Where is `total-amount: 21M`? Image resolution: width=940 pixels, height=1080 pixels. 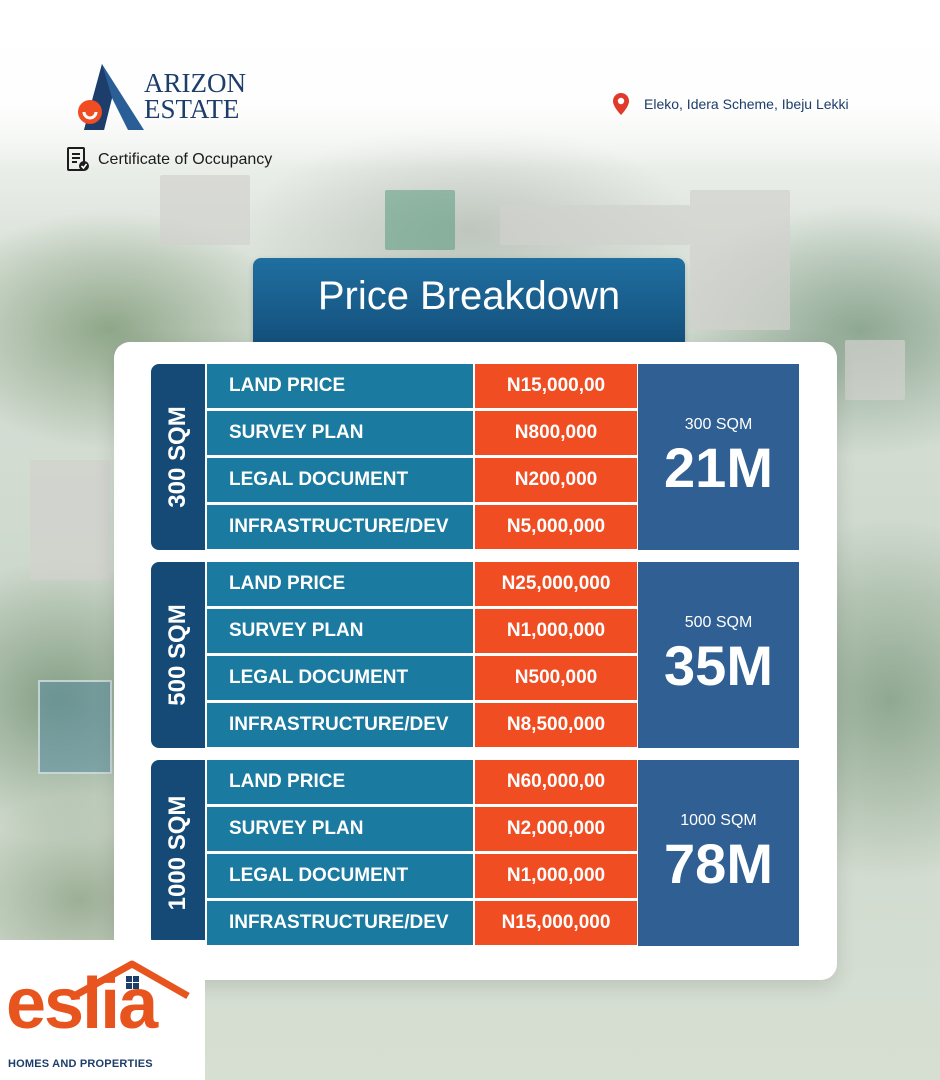
total-amount: 21M is located at coordinates (718, 467).